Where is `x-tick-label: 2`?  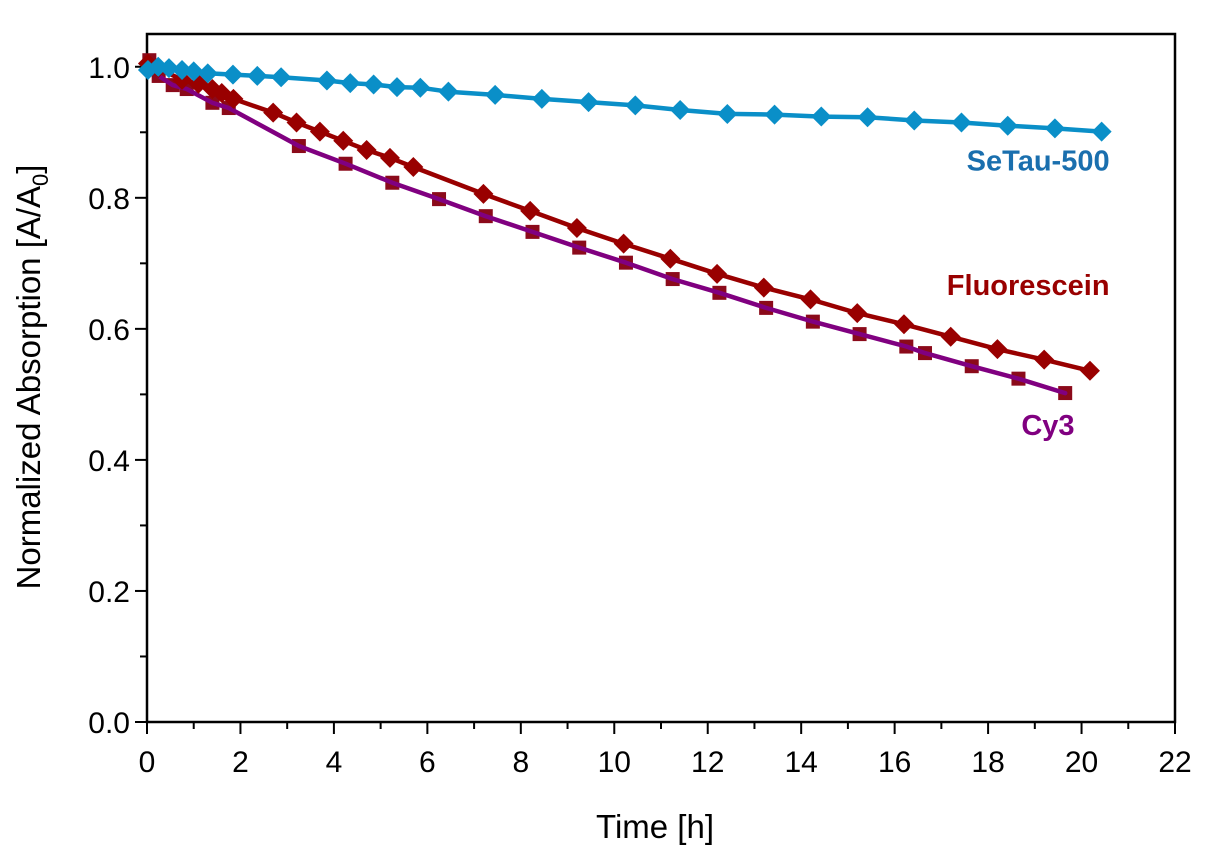 x-tick-label: 2 is located at coordinates (240, 762).